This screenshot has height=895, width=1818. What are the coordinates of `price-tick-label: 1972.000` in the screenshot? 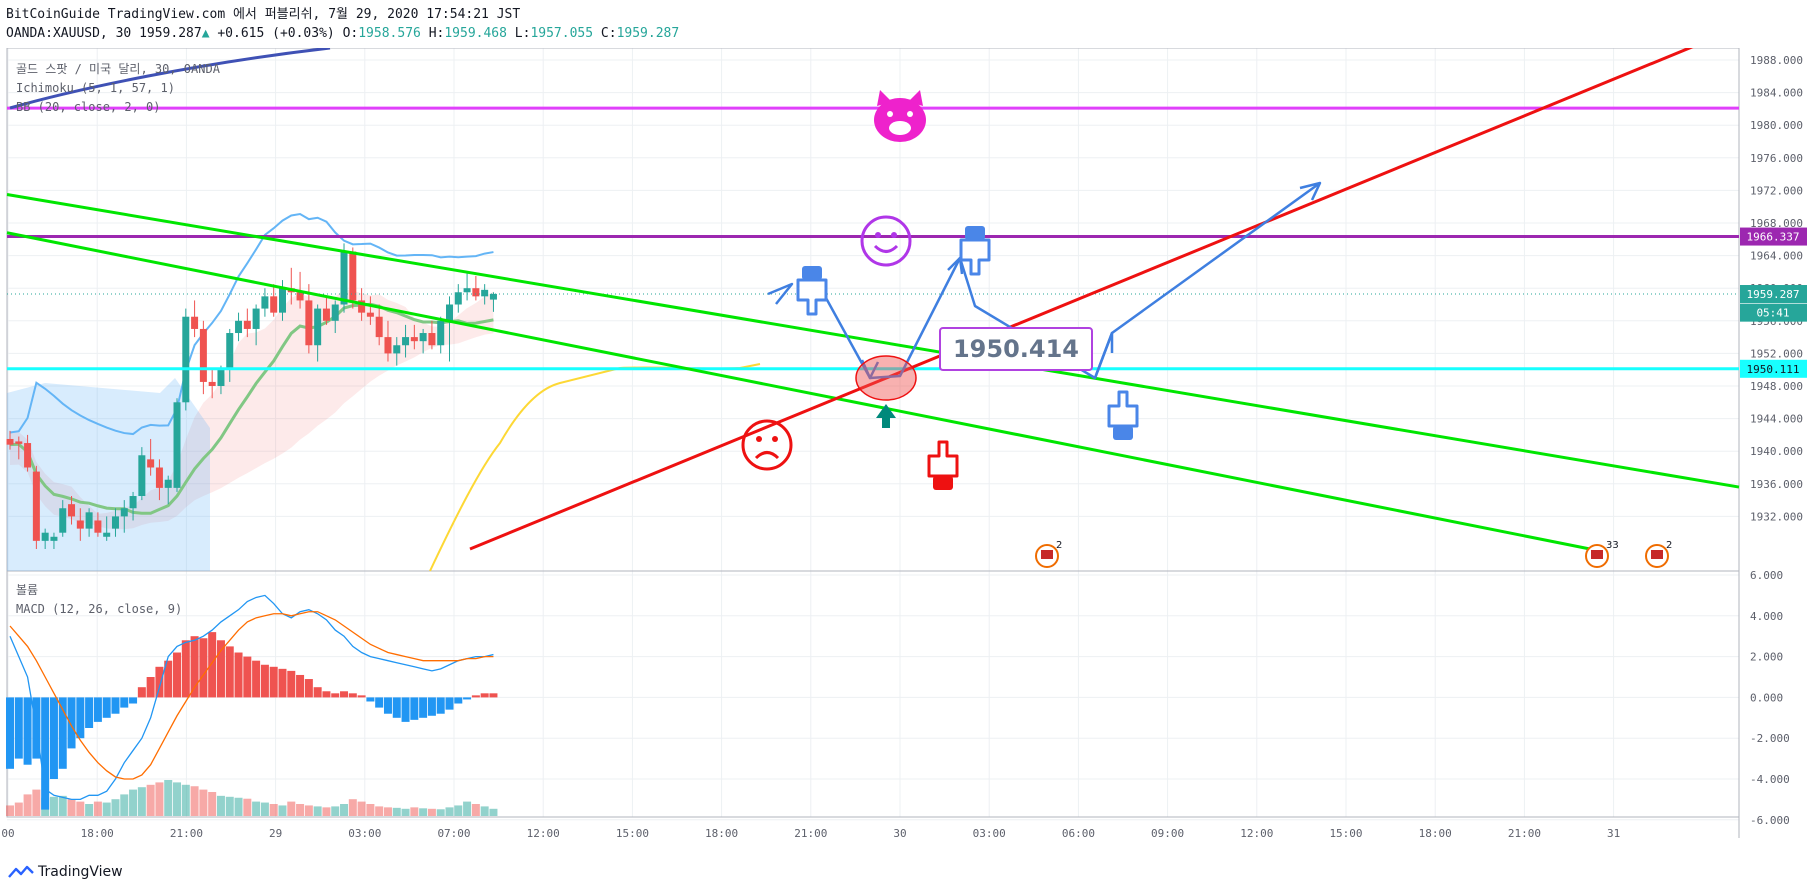 It's located at (1776, 190).